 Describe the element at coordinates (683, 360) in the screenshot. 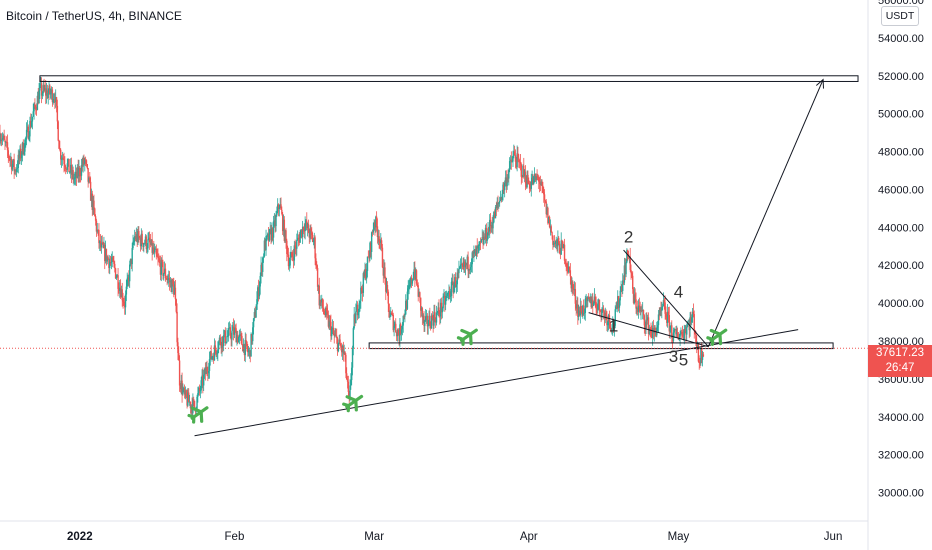

I see `wave-label-5: 5` at that location.